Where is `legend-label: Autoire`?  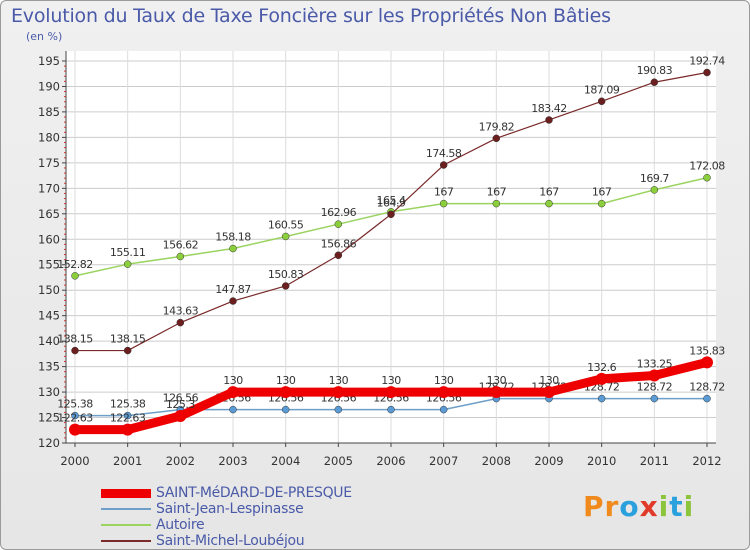 legend-label: Autoire is located at coordinates (180, 525).